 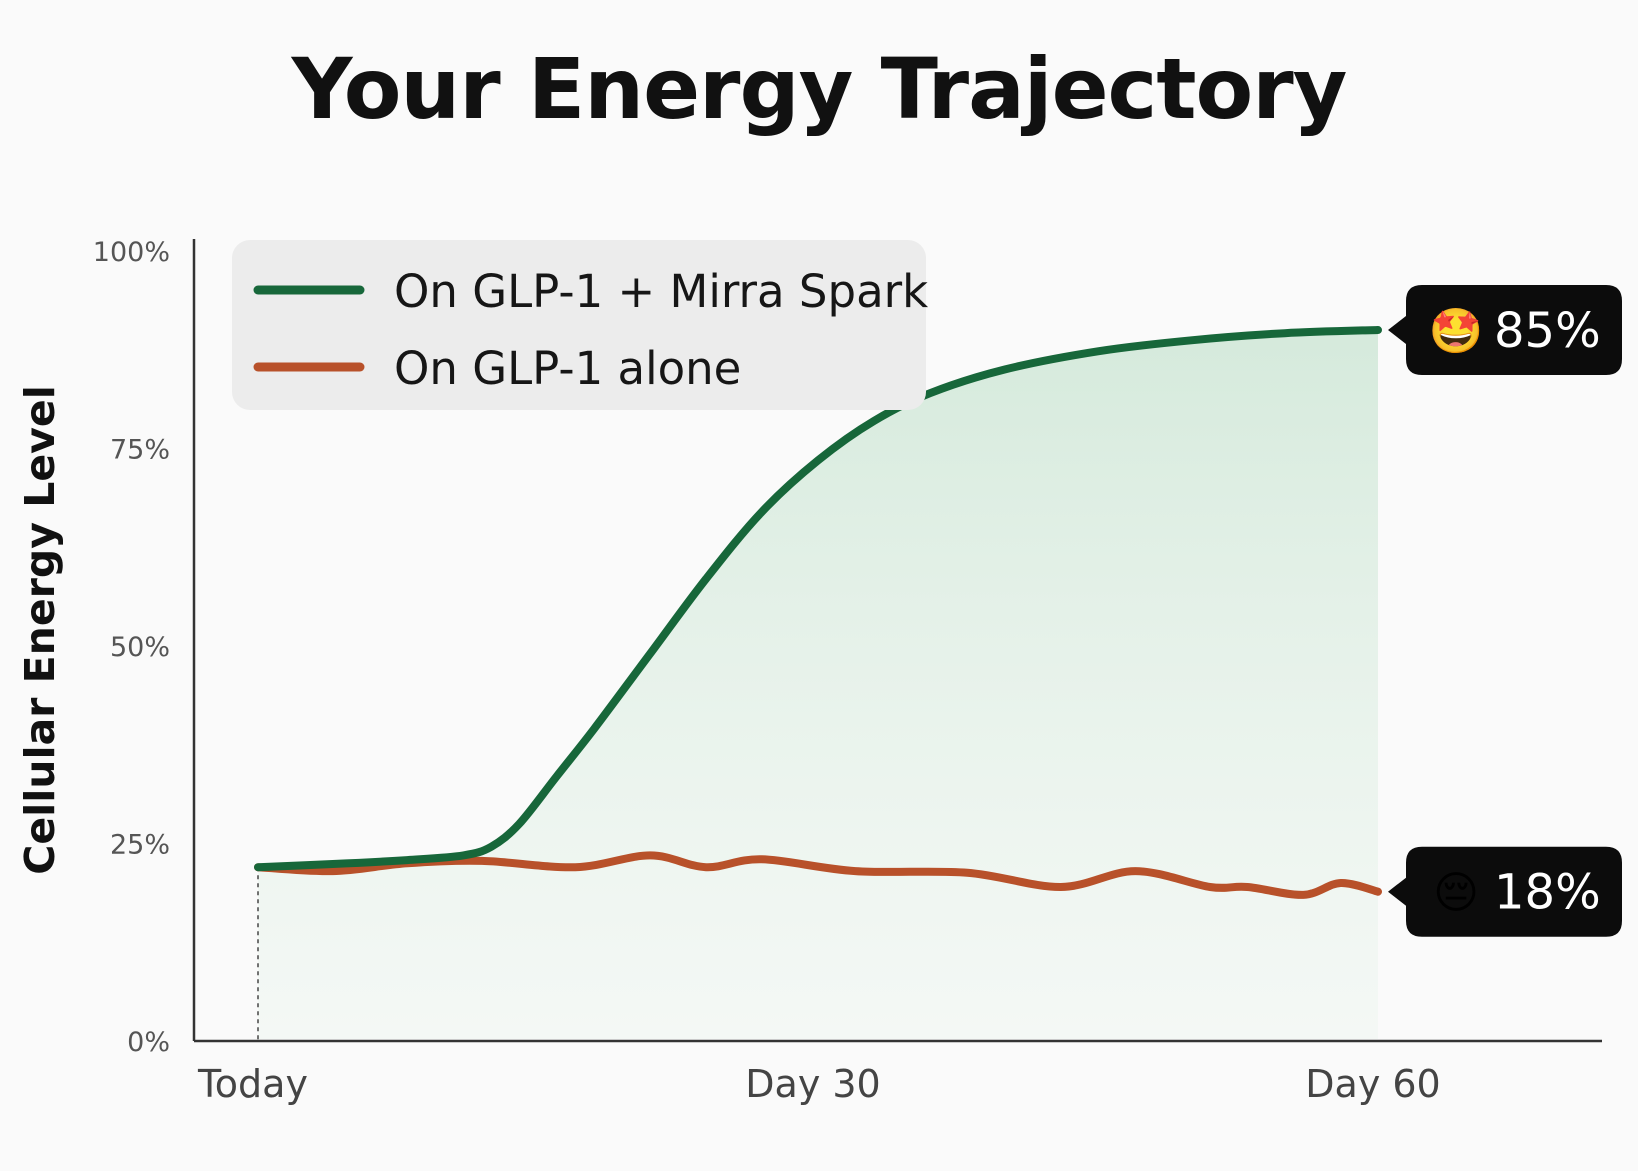 I want to click on legend-label-glp1-alone: On GLP-1 alone, so click(x=567, y=368).